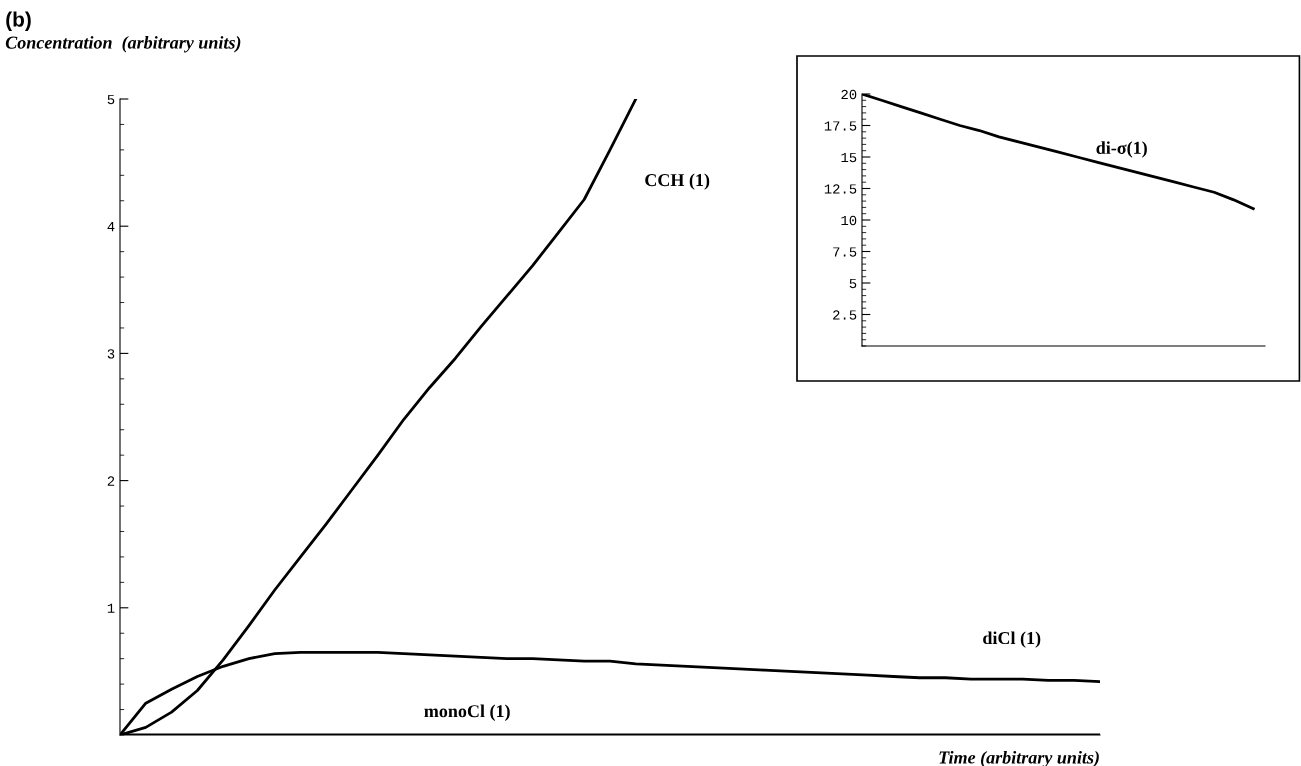 The height and width of the screenshot is (766, 1301). Describe the element at coordinates (111, 608) in the screenshot. I see `y-tick-label: 1` at that location.